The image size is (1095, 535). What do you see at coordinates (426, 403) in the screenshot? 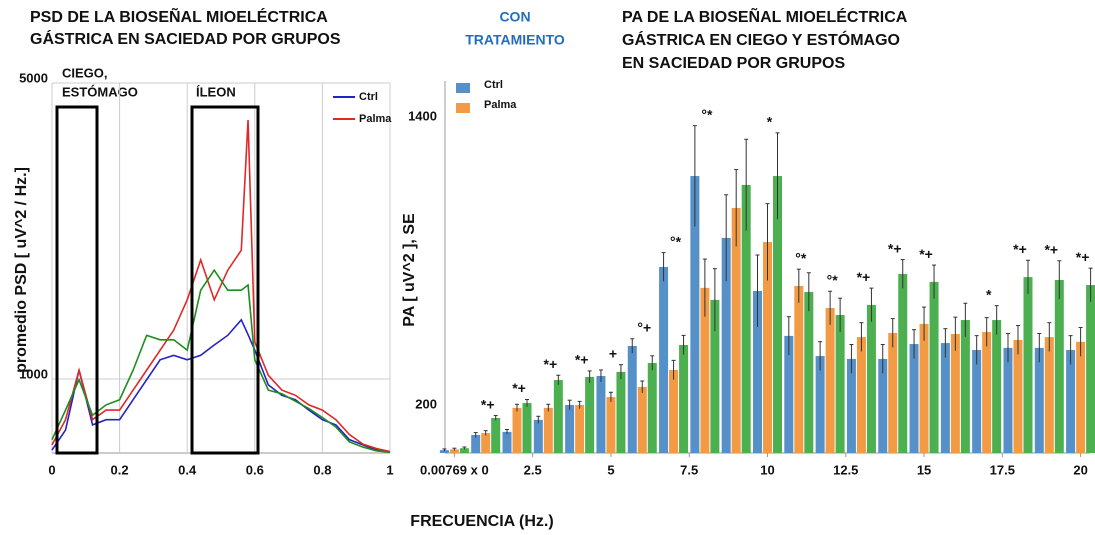
I see `y-tick-label: 200` at bounding box center [426, 403].